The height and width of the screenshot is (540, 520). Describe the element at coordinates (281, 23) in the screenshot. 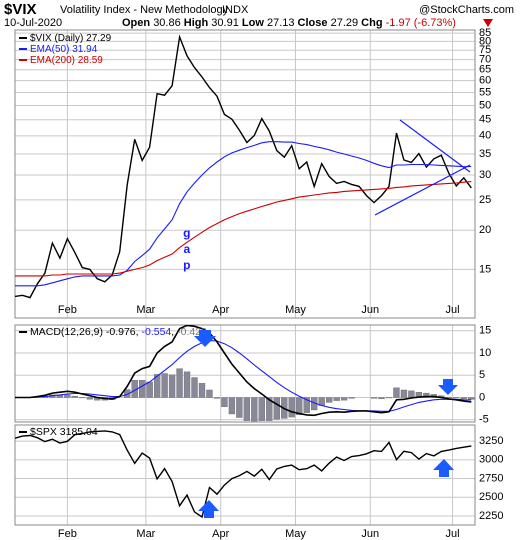

I see `low: 27.13` at that location.